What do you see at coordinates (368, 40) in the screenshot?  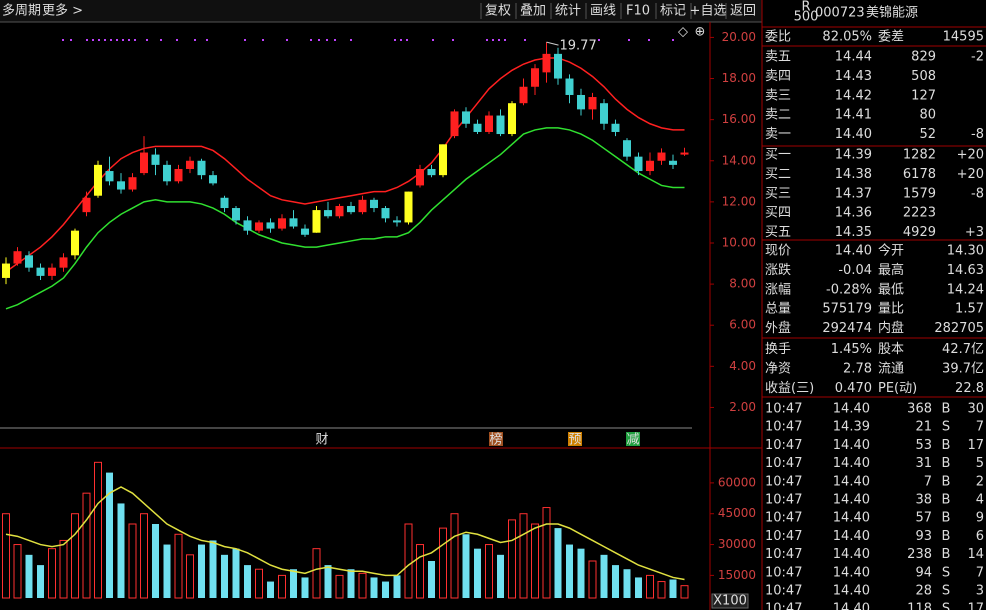 I see `signal-dots` at bounding box center [368, 40].